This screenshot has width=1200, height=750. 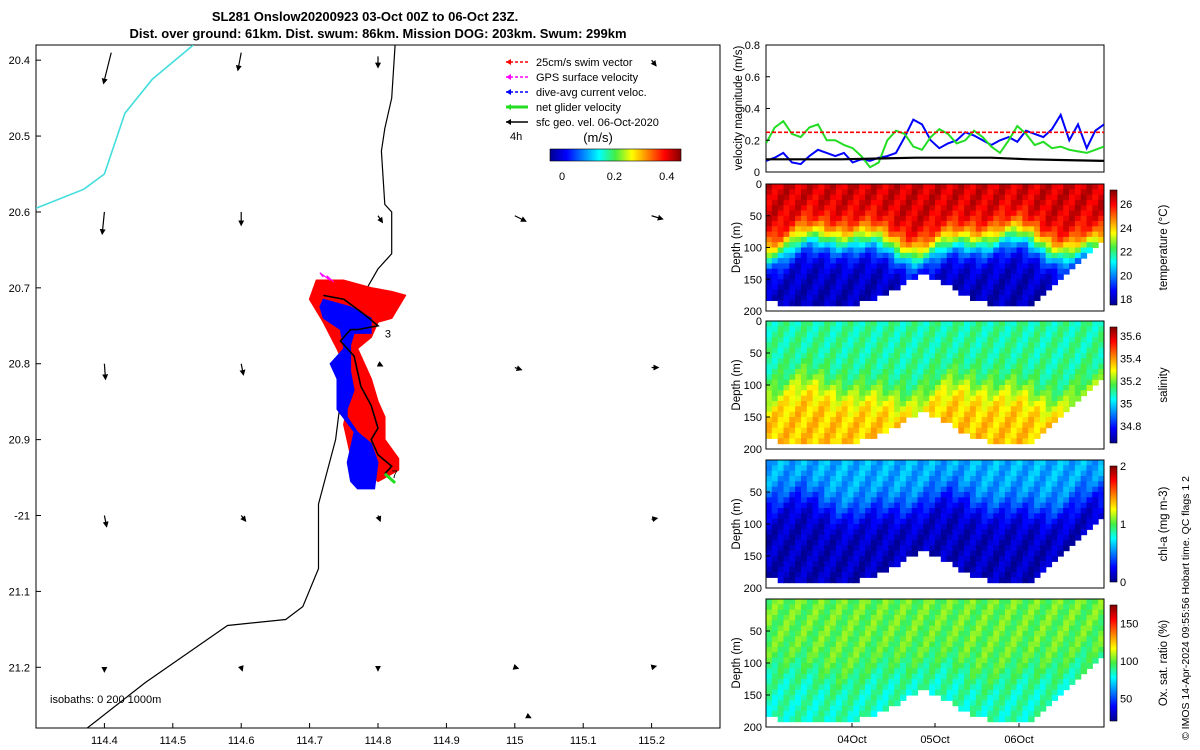 What do you see at coordinates (756, 217) in the screenshot?
I see `depth-tick-label: 50` at bounding box center [756, 217].